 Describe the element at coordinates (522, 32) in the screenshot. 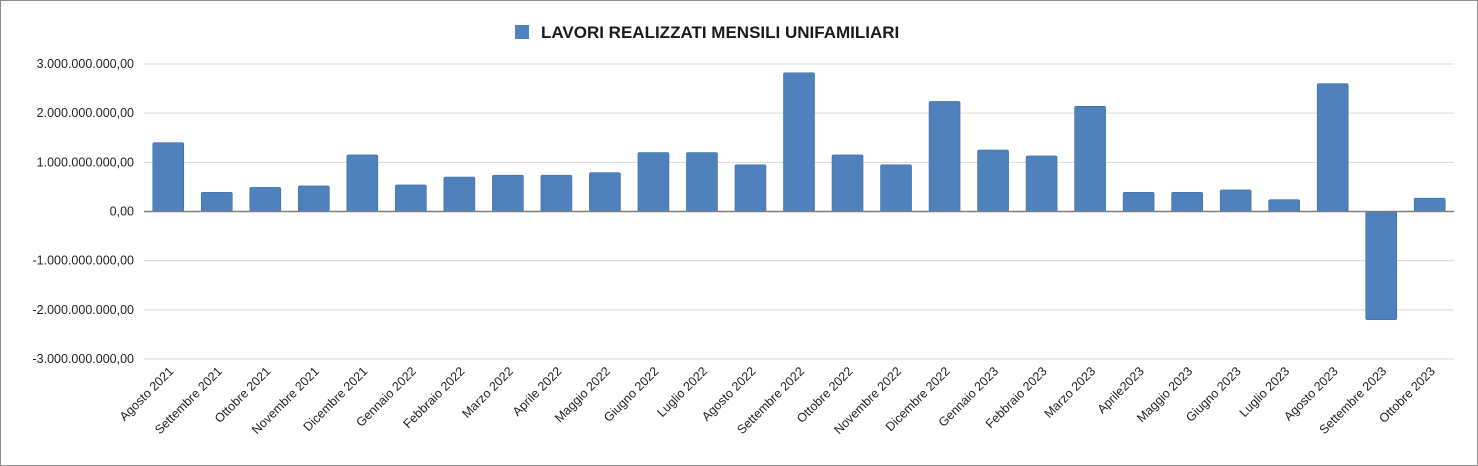

I see `legend-swatch` at that location.